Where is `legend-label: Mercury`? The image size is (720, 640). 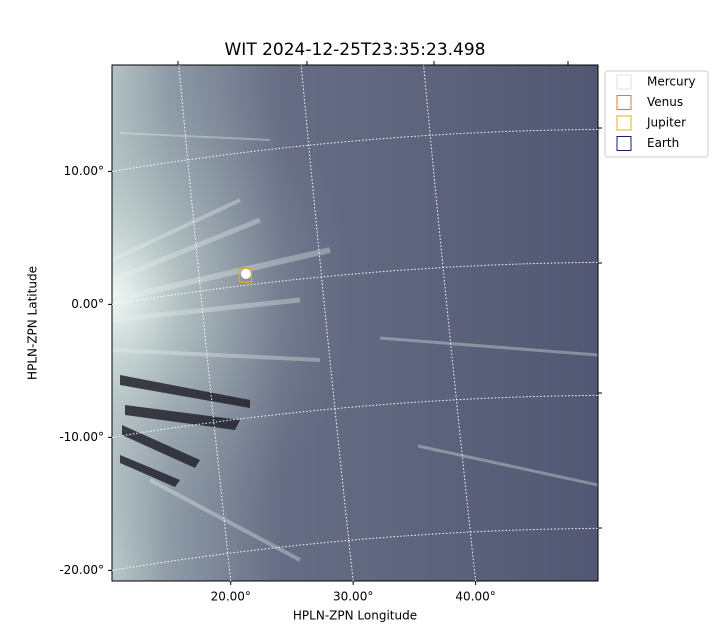
legend-label: Mercury is located at coordinates (671, 82).